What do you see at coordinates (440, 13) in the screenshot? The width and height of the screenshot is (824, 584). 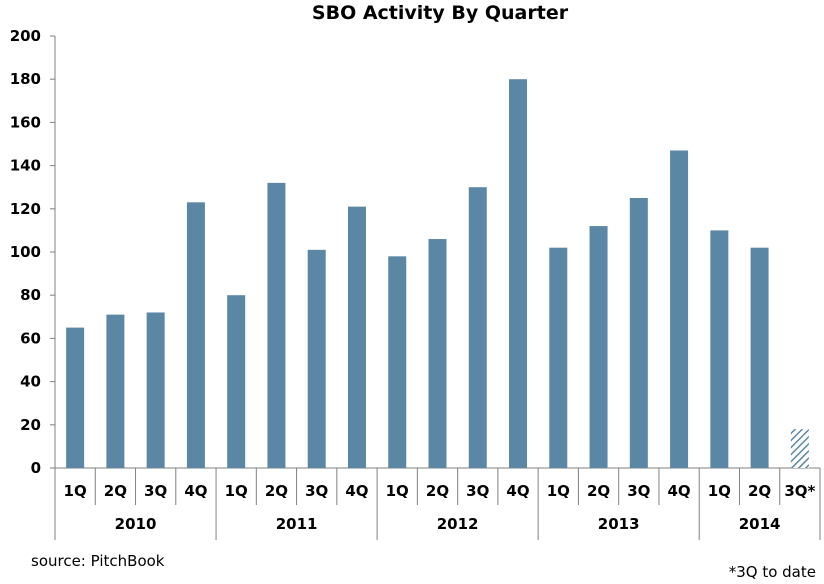 I see `chart-title: SBO Activity By Quarter` at bounding box center [440, 13].